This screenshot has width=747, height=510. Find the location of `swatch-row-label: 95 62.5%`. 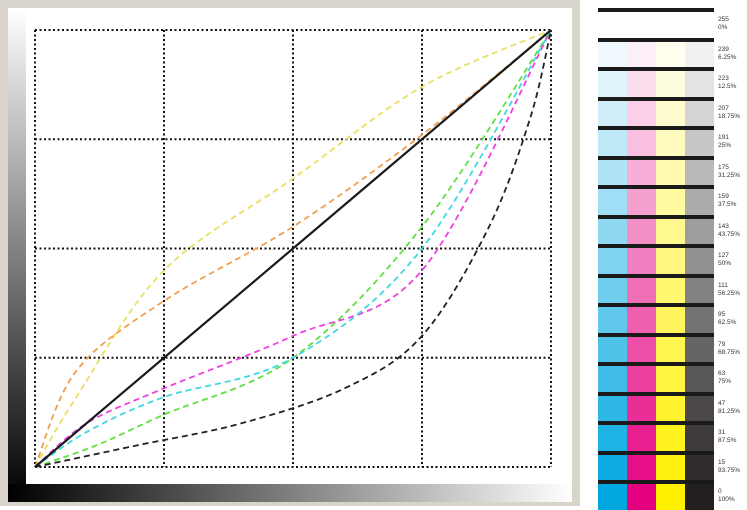

swatch-row-label: 95 62.5% is located at coordinates (727, 319).